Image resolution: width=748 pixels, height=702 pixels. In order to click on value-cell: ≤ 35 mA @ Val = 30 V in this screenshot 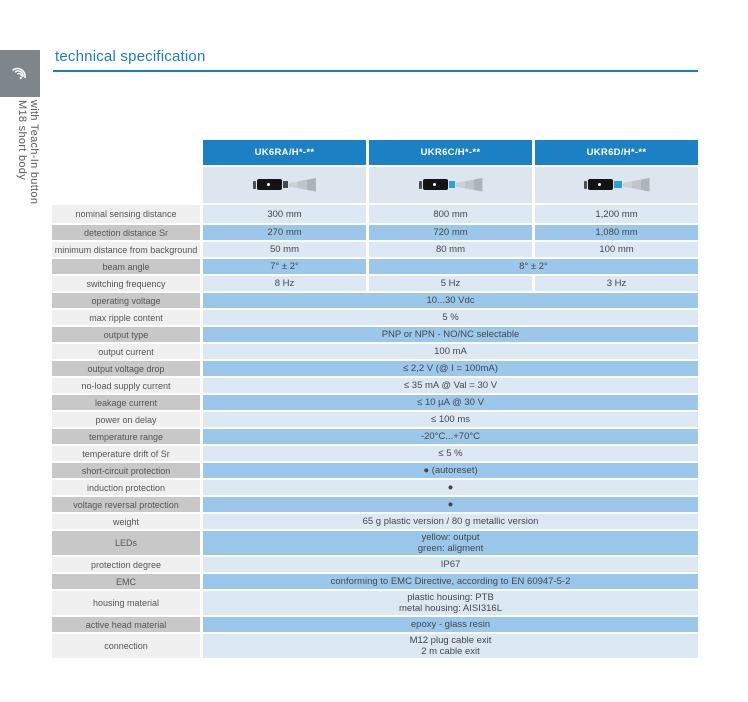, I will do `click(450, 385)`.